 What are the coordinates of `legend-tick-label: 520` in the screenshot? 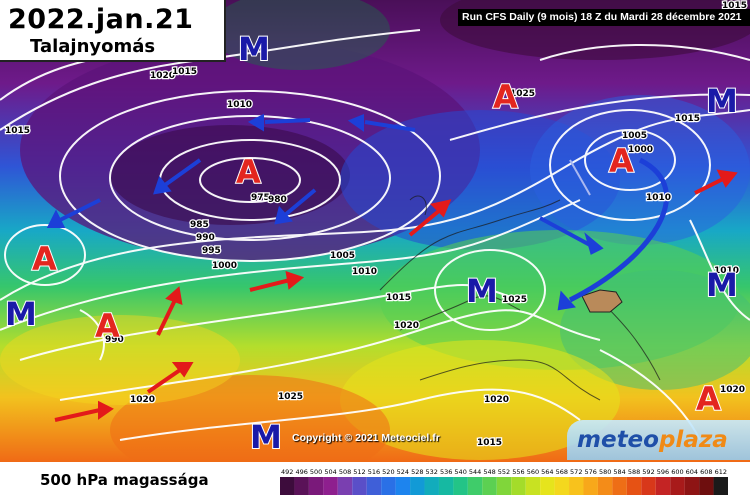 It's located at (388, 472).